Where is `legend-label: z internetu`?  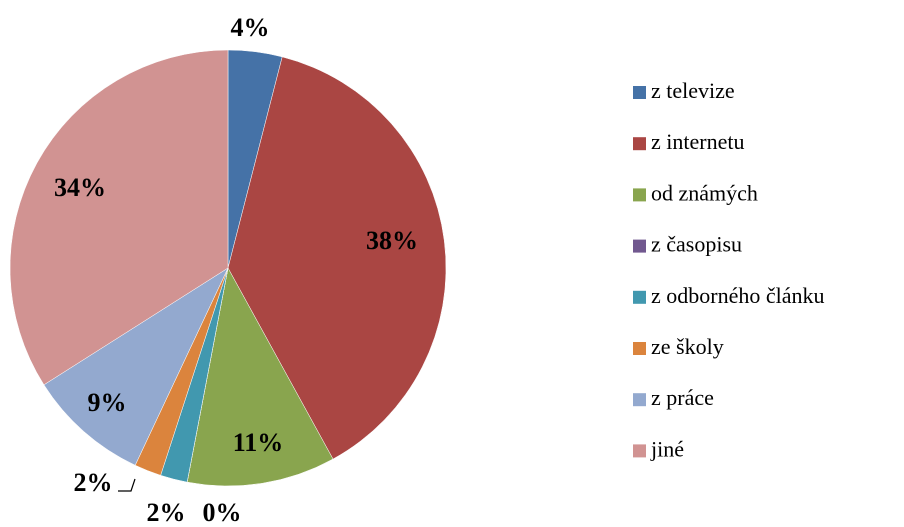 legend-label: z internetu is located at coordinates (697, 141).